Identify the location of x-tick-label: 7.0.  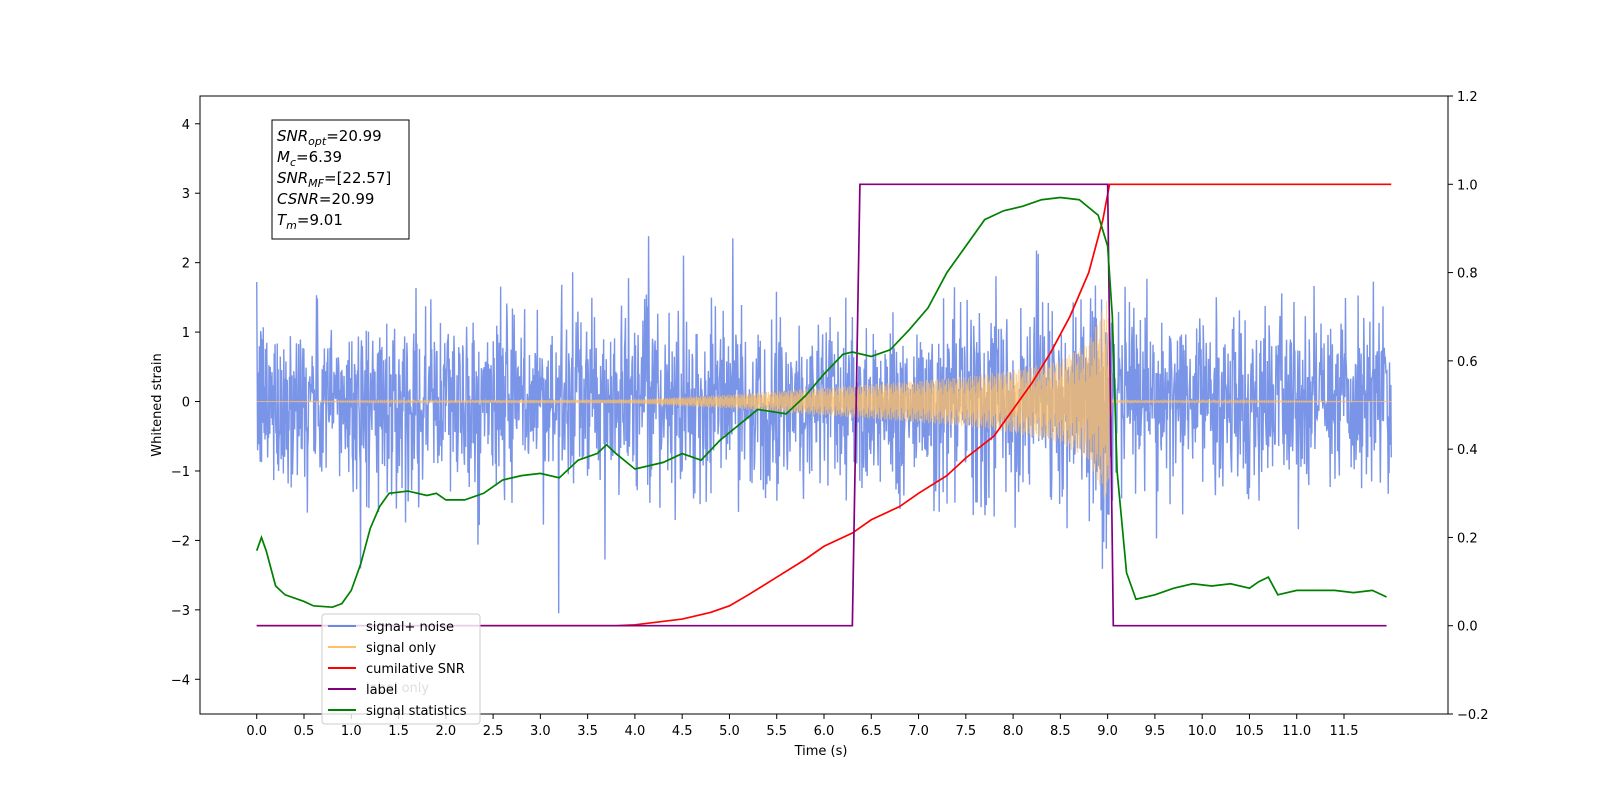
(918, 731).